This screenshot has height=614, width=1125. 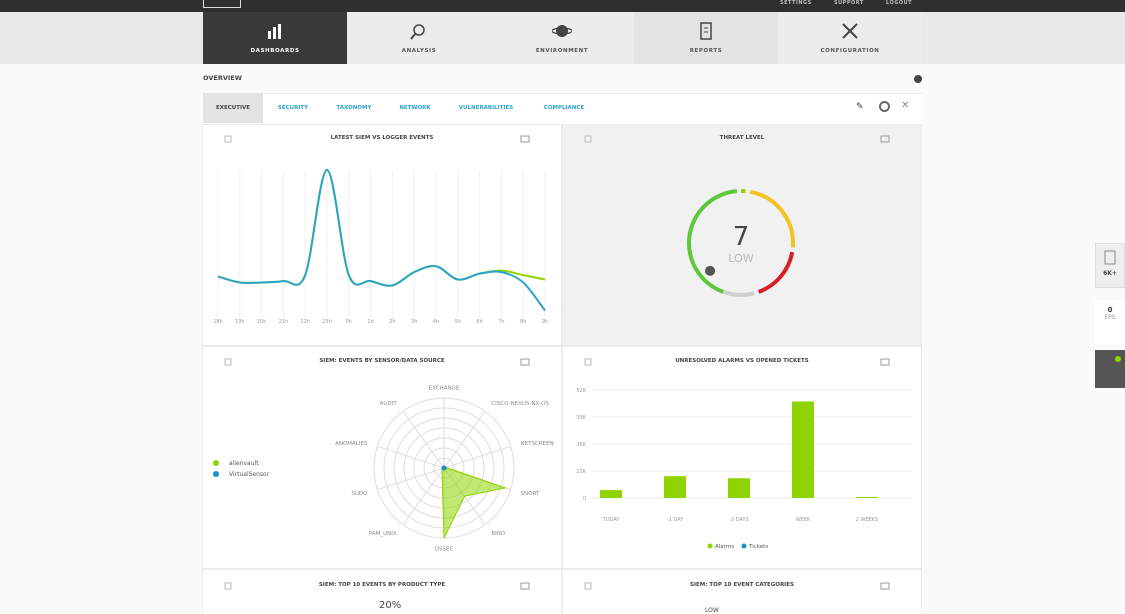 I want to click on subtab: EXECUTIVE, so click(x=233, y=108).